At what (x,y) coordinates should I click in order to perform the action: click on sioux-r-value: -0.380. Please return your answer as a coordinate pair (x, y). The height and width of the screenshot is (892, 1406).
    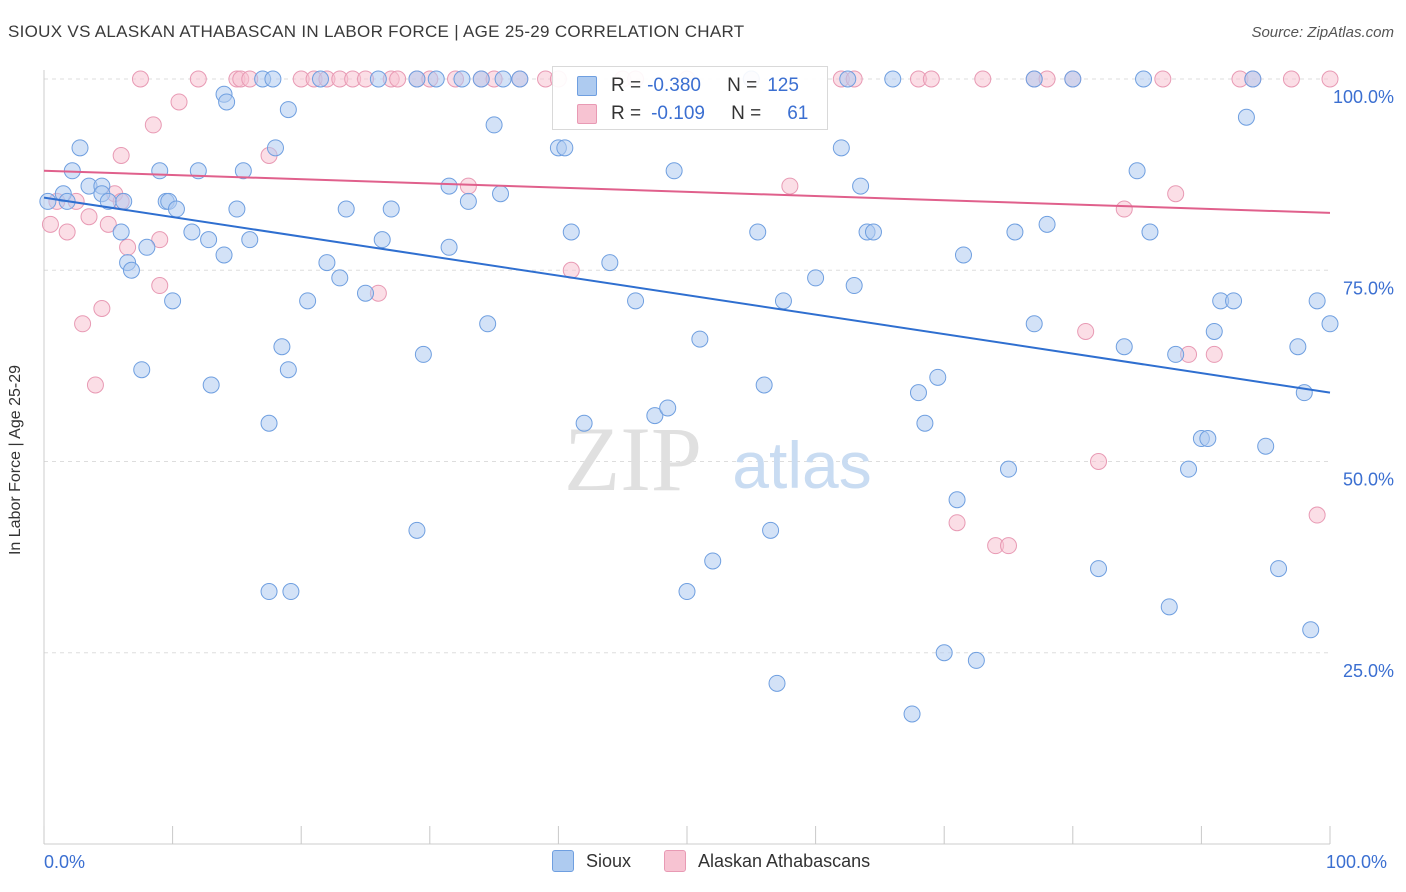
    Looking at the image, I should click on (674, 85).